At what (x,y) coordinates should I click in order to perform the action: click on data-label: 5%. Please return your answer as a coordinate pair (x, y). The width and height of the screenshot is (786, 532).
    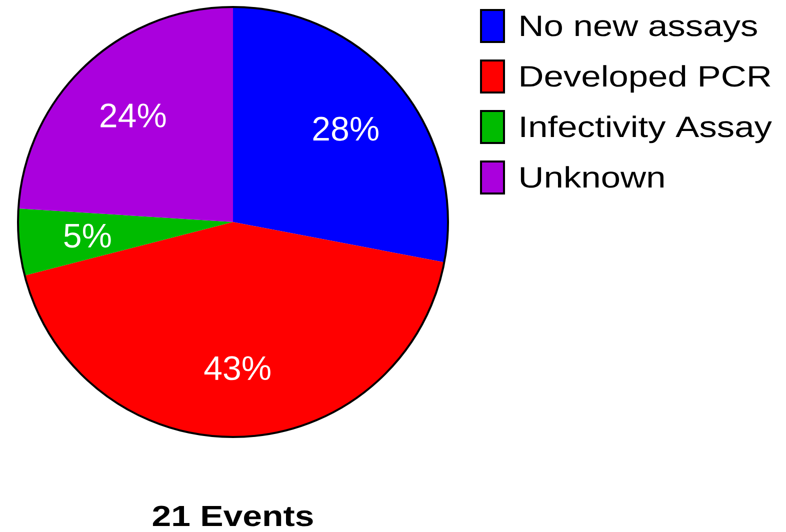
    Looking at the image, I should click on (87, 236).